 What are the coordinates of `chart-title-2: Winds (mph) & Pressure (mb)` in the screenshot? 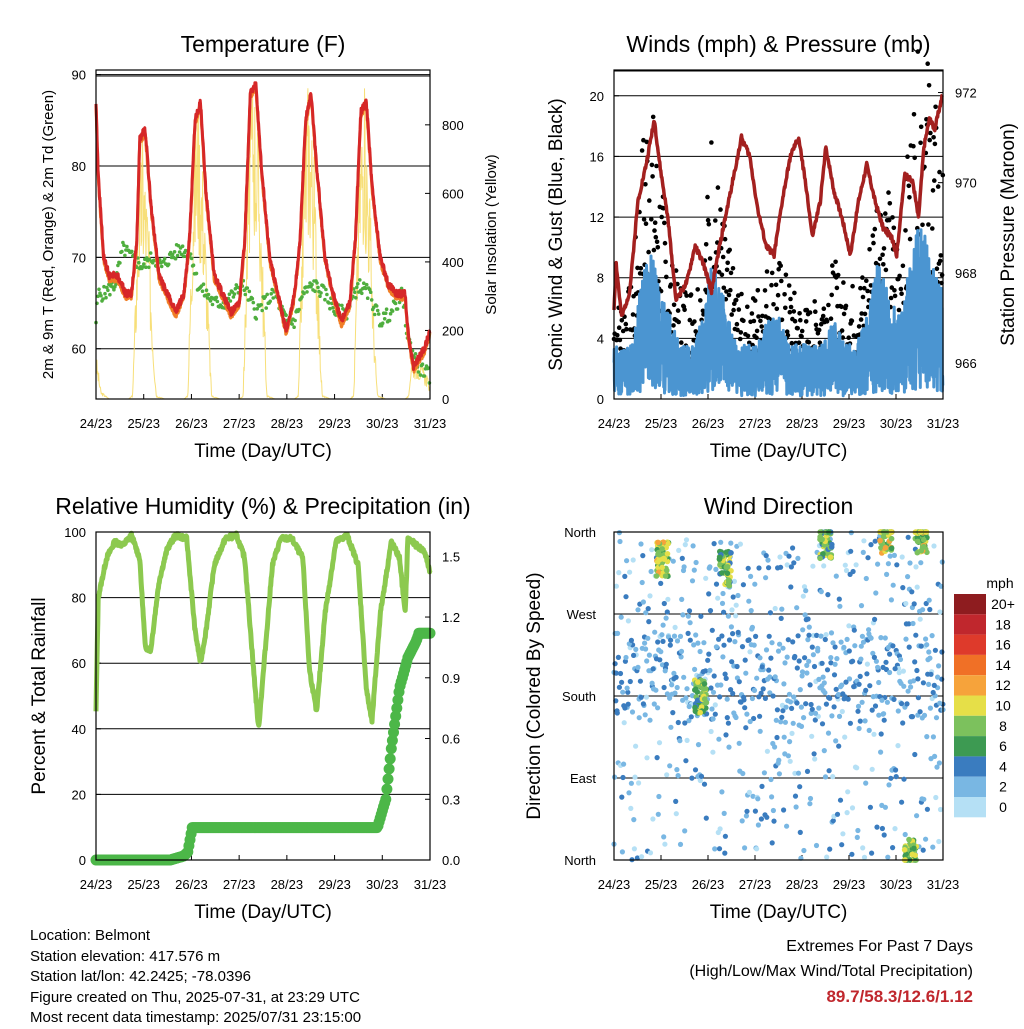 It's located at (778, 44).